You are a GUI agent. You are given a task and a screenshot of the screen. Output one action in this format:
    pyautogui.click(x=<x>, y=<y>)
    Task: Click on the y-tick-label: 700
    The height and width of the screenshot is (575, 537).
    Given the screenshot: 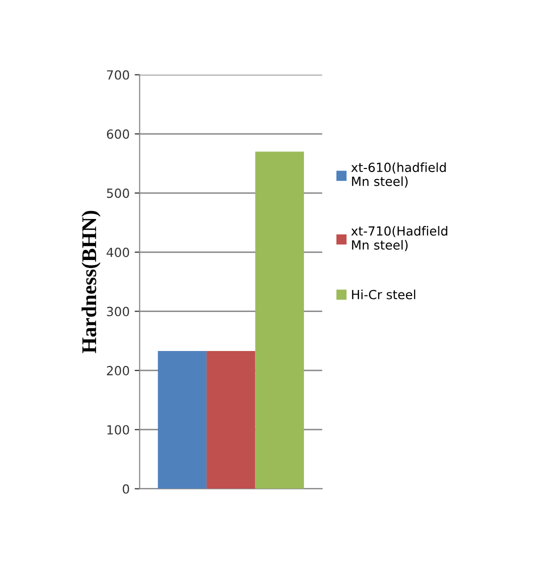 What is the action you would take?
    pyautogui.click(x=118, y=75)
    